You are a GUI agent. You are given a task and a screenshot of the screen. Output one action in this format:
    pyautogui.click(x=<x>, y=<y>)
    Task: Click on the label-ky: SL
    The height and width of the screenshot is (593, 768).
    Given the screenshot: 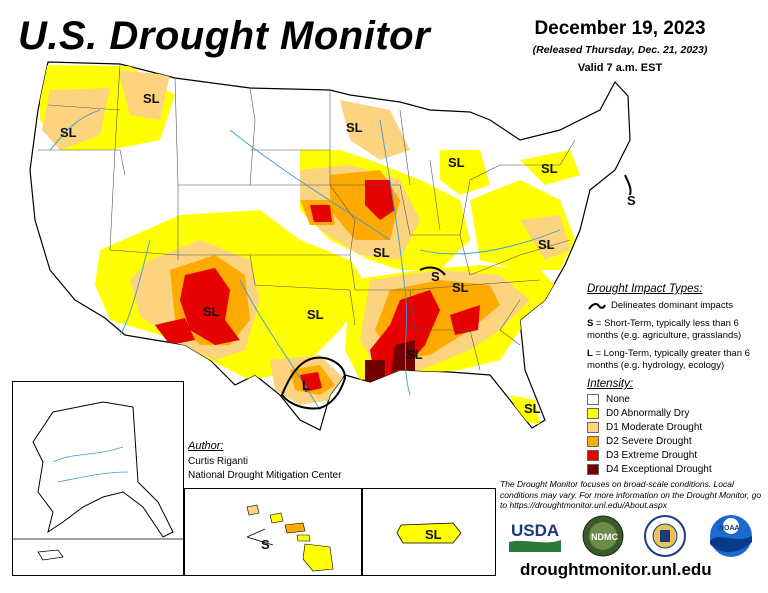 What is the action you would take?
    pyautogui.click(x=460, y=287)
    